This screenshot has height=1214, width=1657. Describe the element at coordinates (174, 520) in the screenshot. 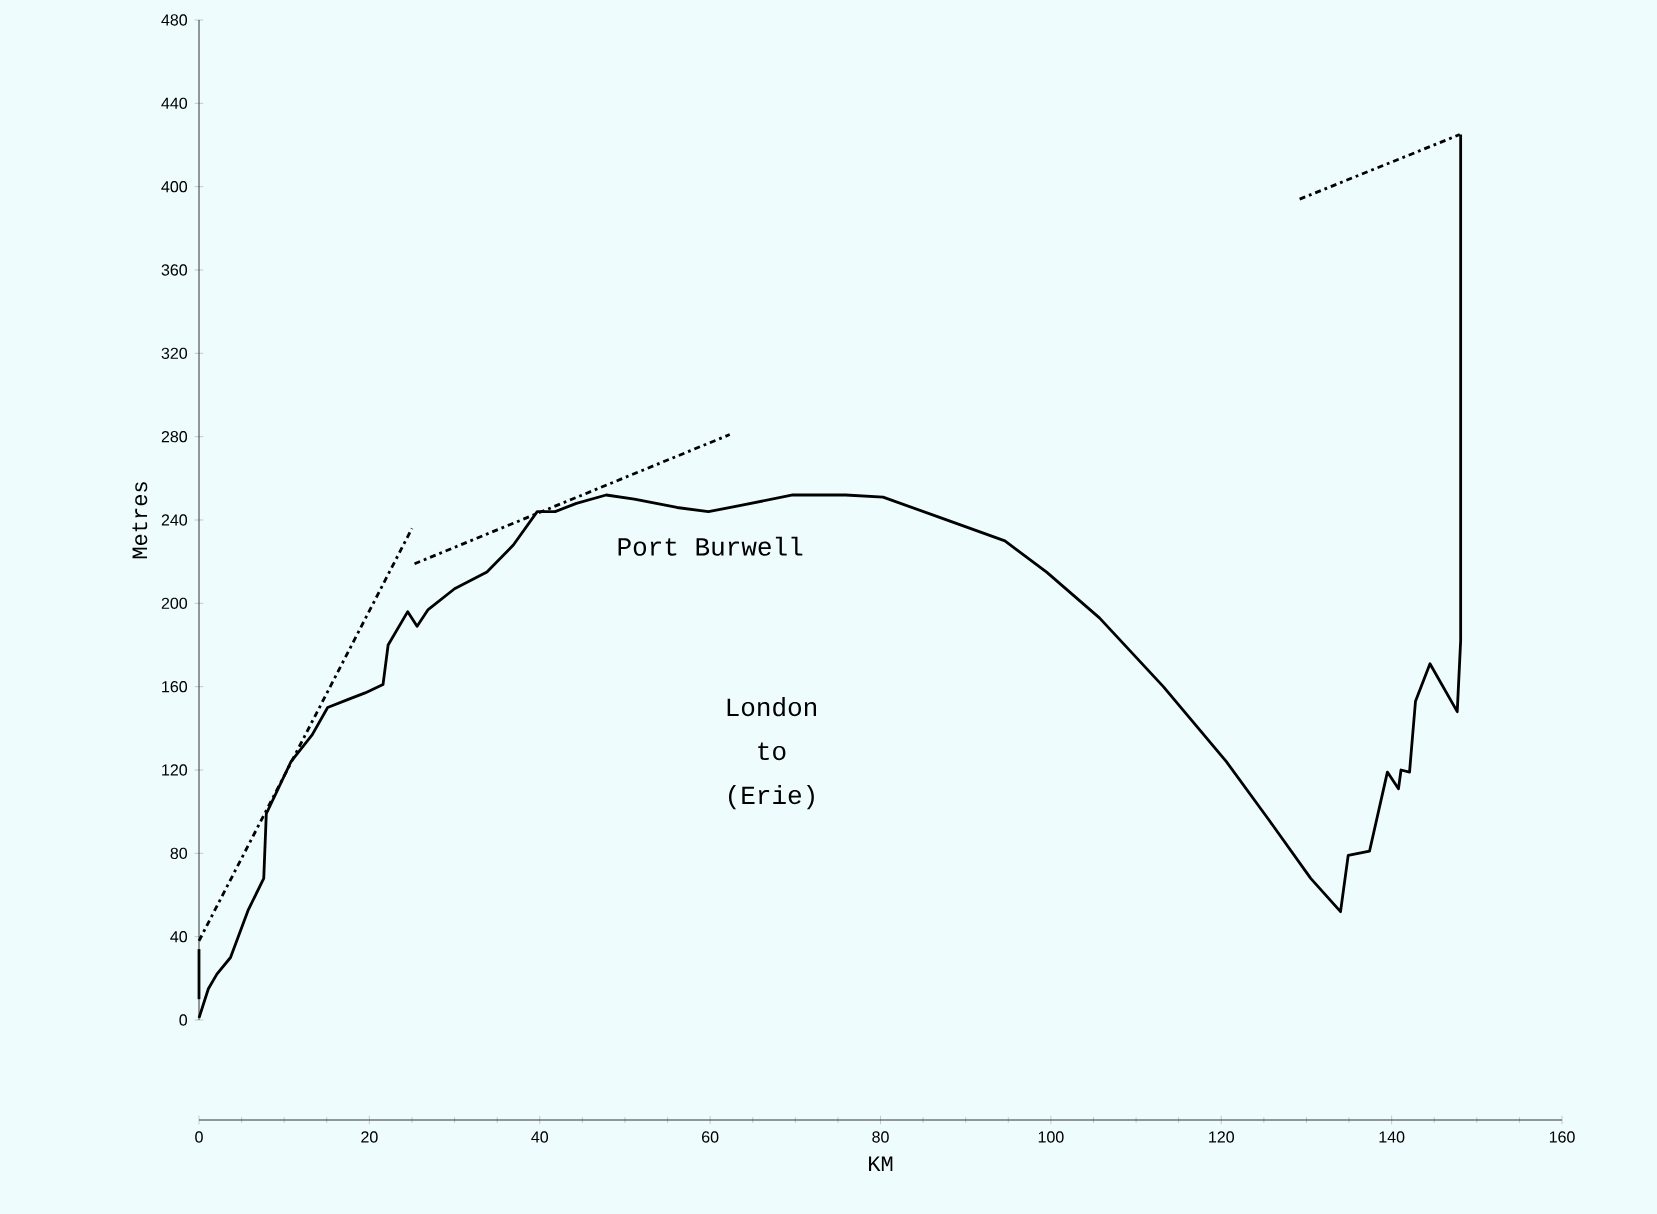

I see `y-tick-label: 240` at that location.